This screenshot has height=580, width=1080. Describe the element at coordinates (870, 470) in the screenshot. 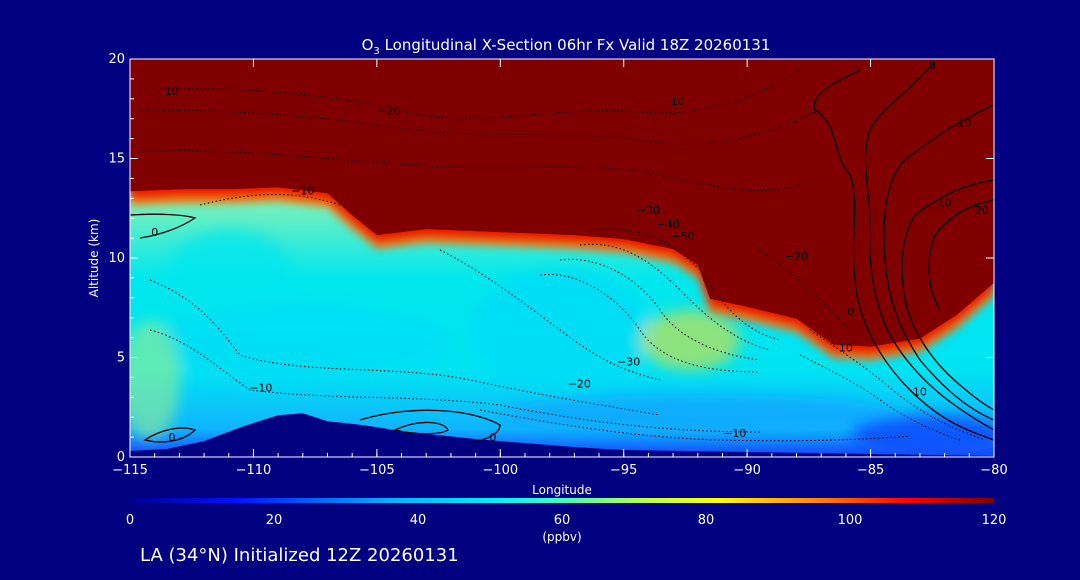

I see `x-tick-label: −85` at that location.